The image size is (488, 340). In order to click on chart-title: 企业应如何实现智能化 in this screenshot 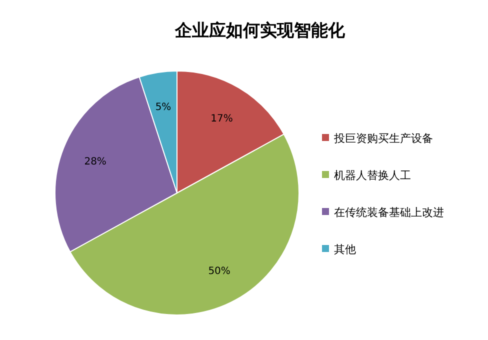, I will do `click(260, 31)`.